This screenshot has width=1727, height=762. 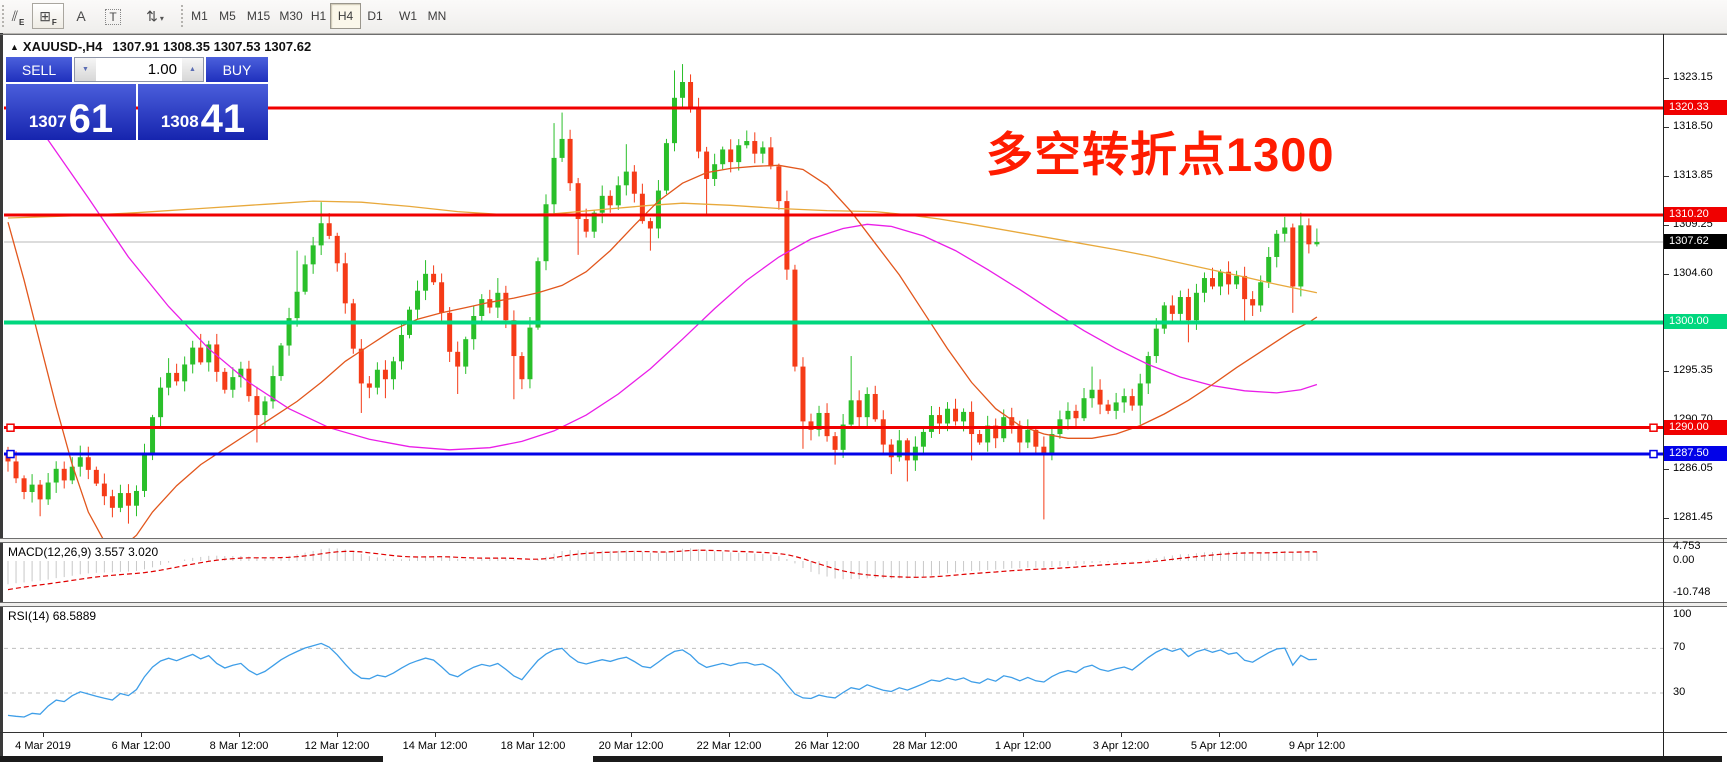 What do you see at coordinates (152, 16) in the screenshot?
I see `sort-arrows-icon: ⇅` at bounding box center [152, 16].